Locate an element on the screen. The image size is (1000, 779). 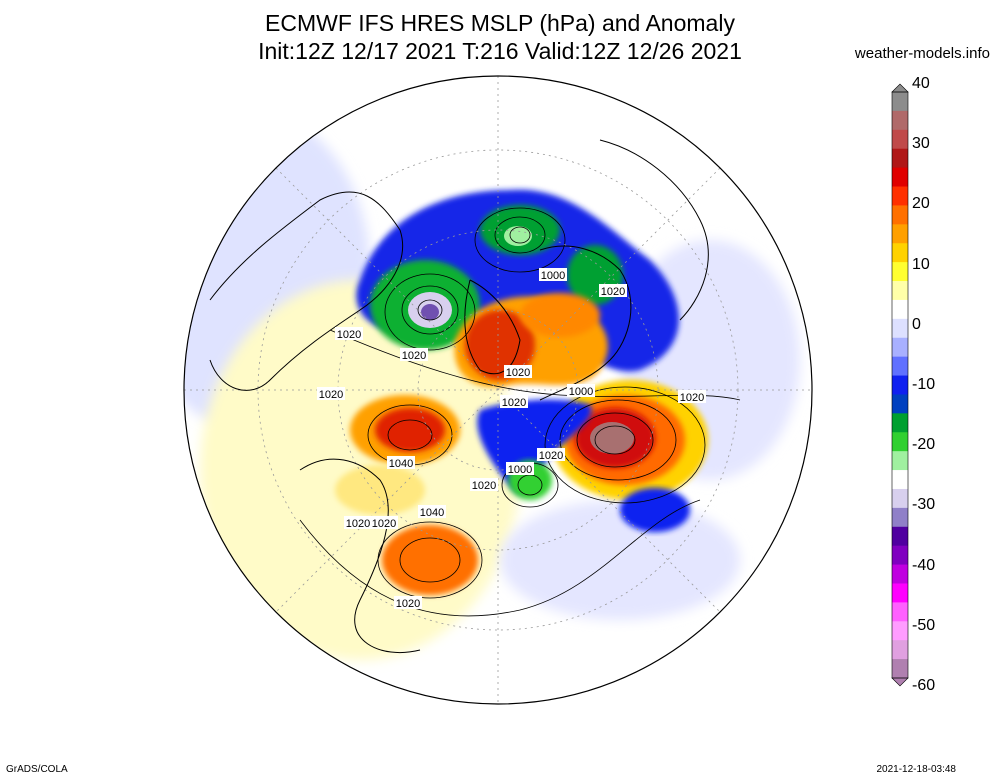
site-credit: weather-models.info is located at coordinates (922, 53).